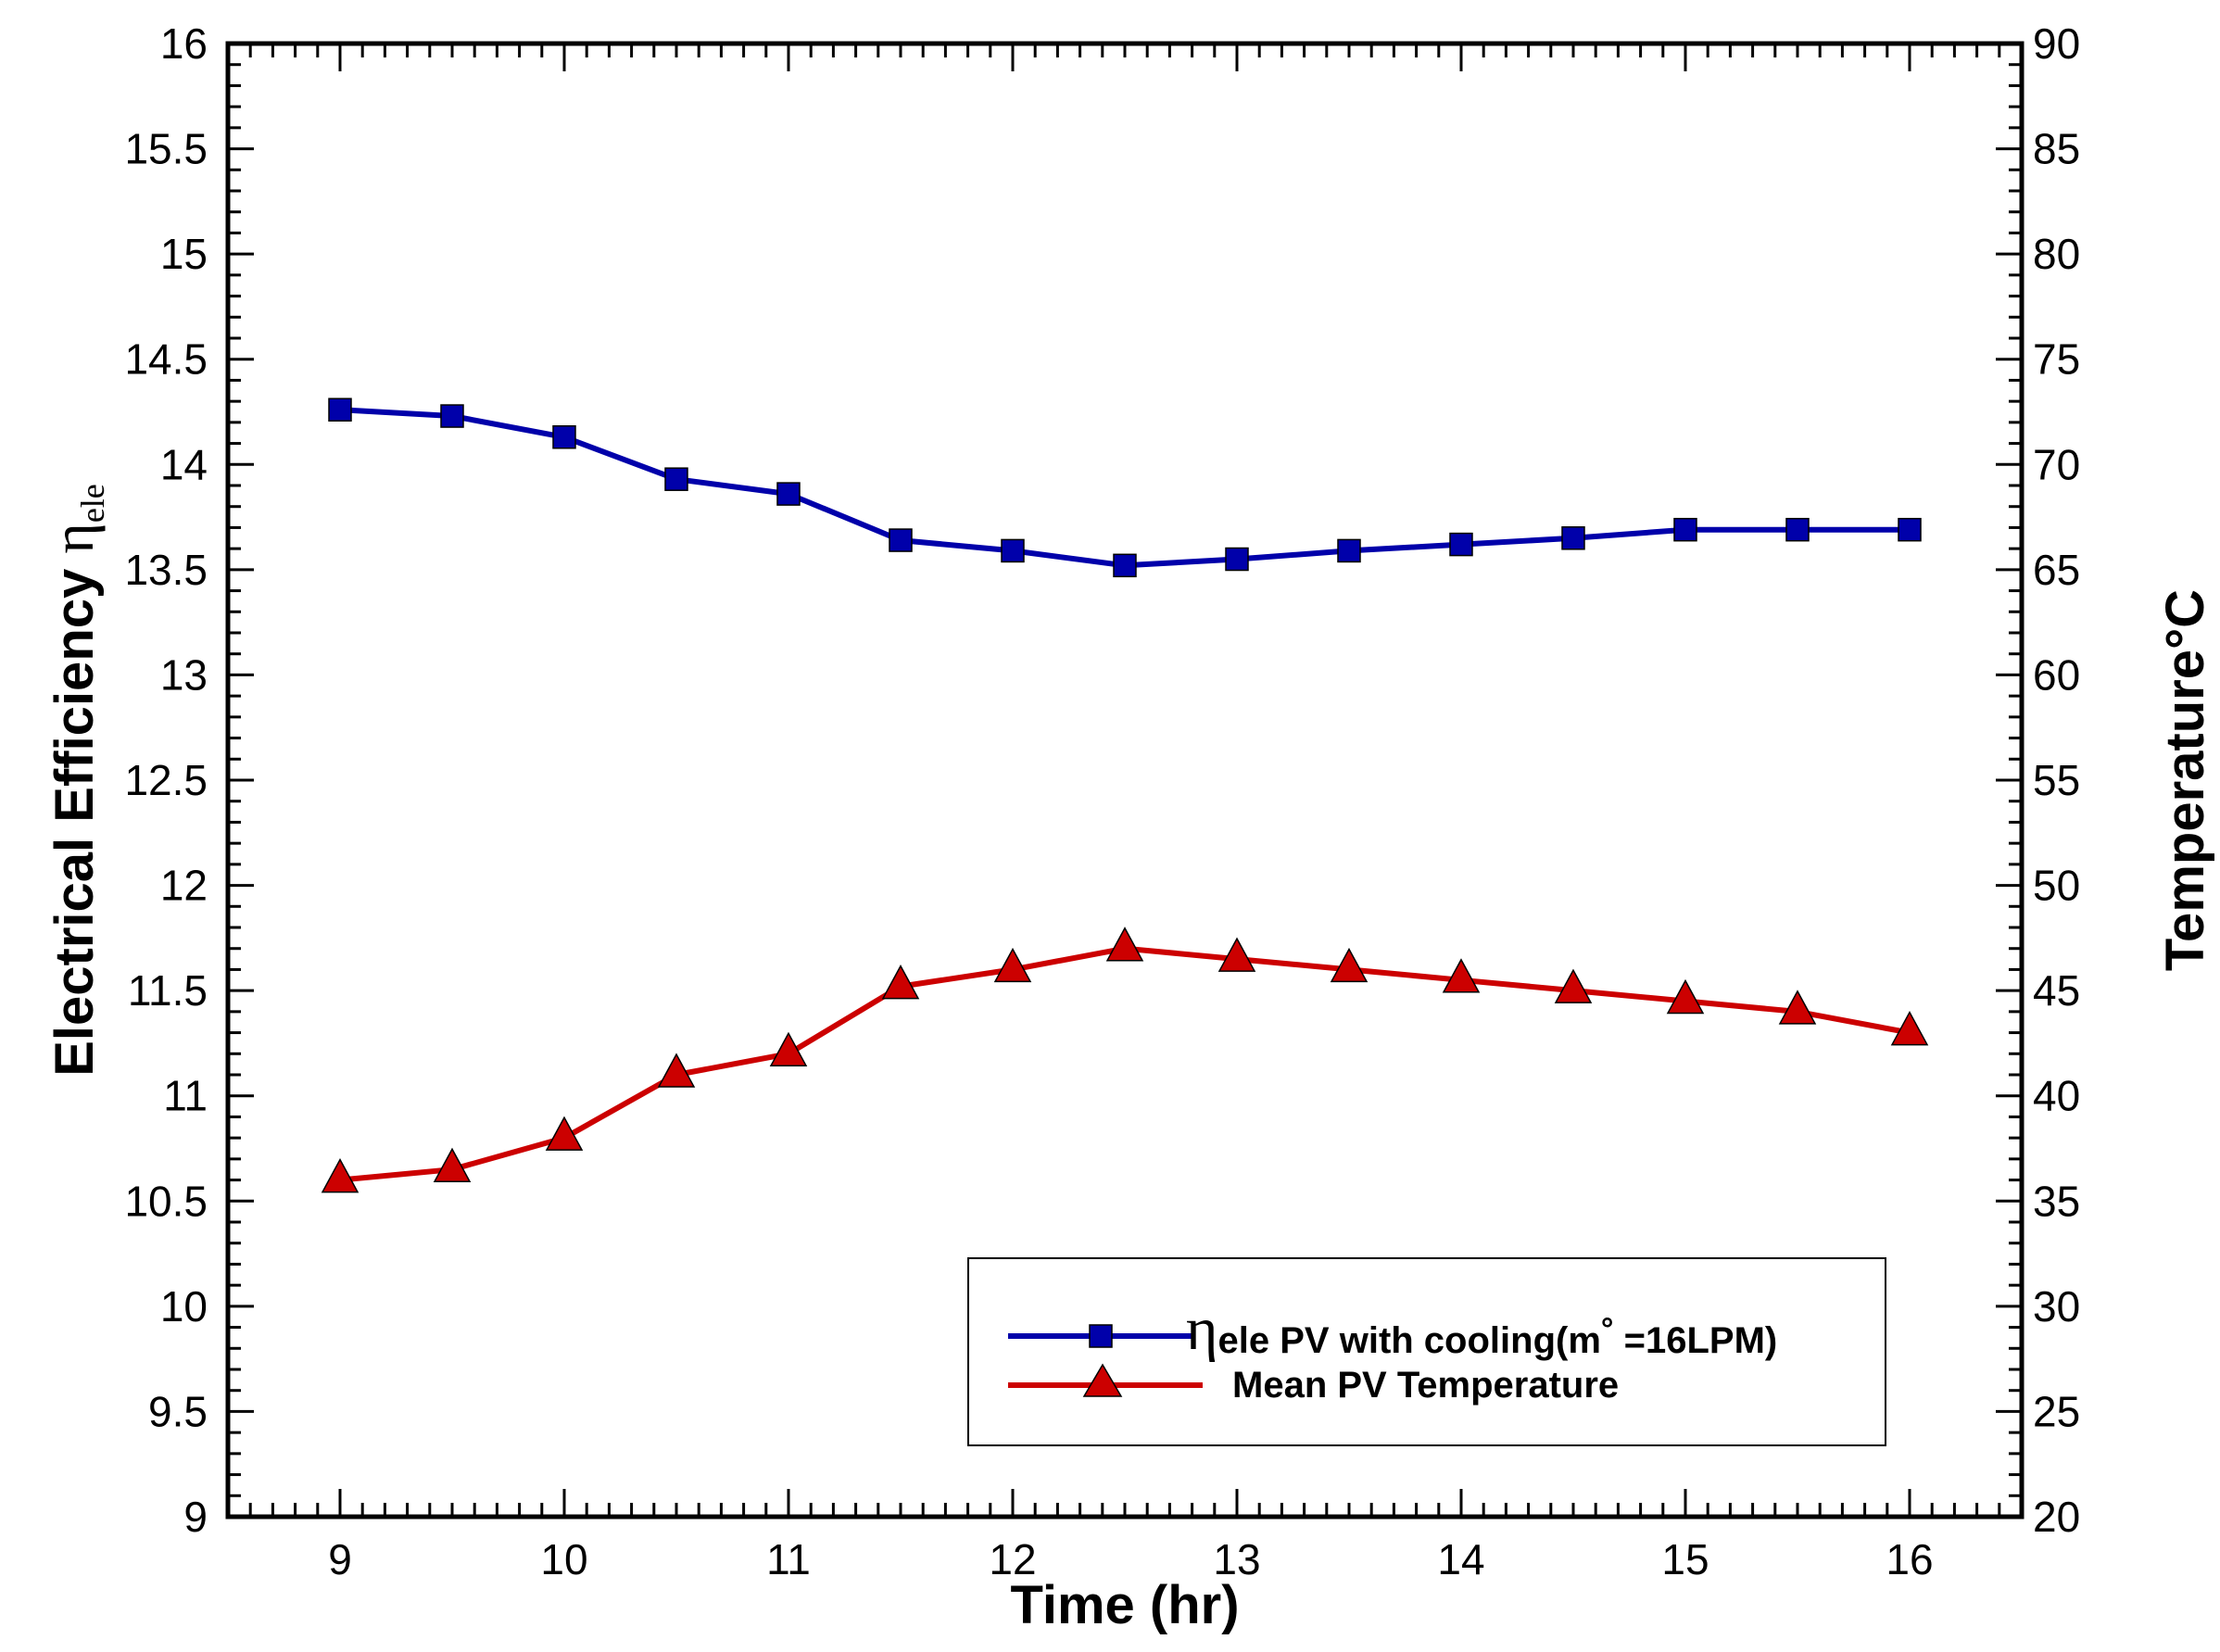  What do you see at coordinates (2057, 570) in the screenshot?
I see `y-right-tick-label: 65` at bounding box center [2057, 570].